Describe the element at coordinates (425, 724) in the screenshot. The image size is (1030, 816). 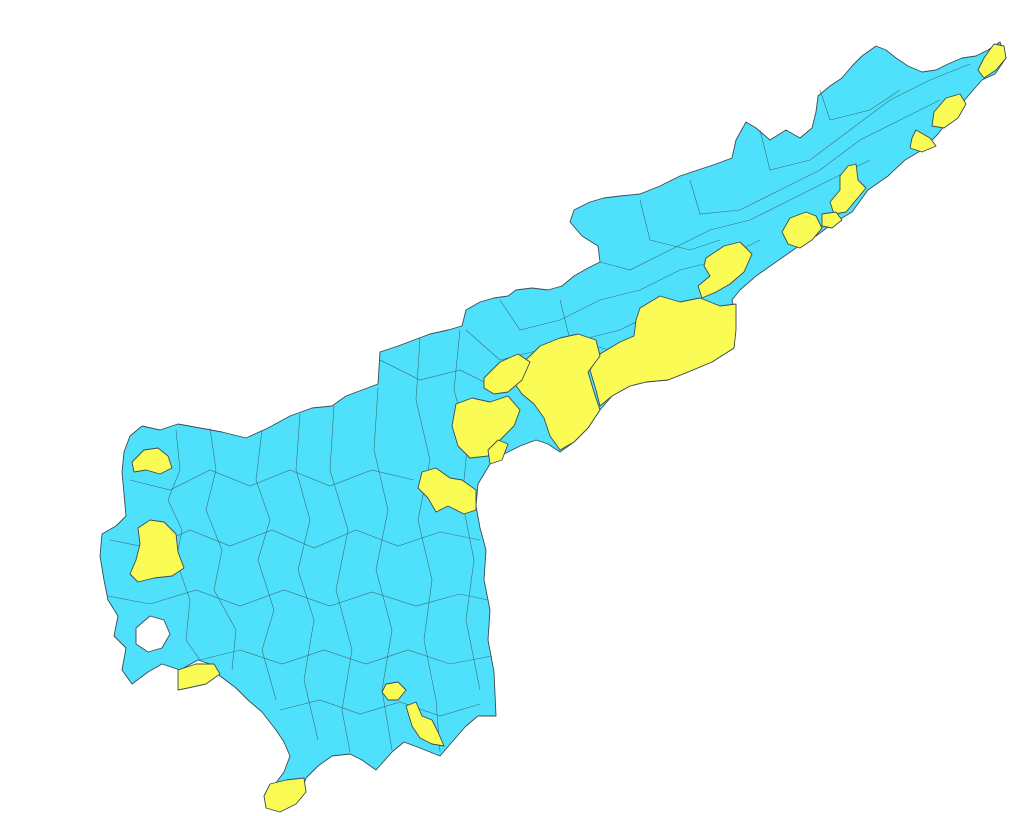
I see `highlight-region-nellore-b` at that location.